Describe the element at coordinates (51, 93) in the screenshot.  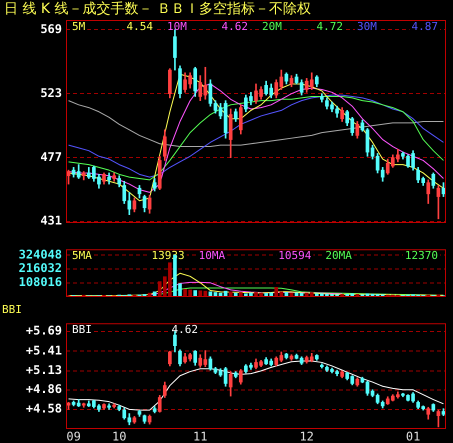
I see `y-tick-label: 523` at that location.